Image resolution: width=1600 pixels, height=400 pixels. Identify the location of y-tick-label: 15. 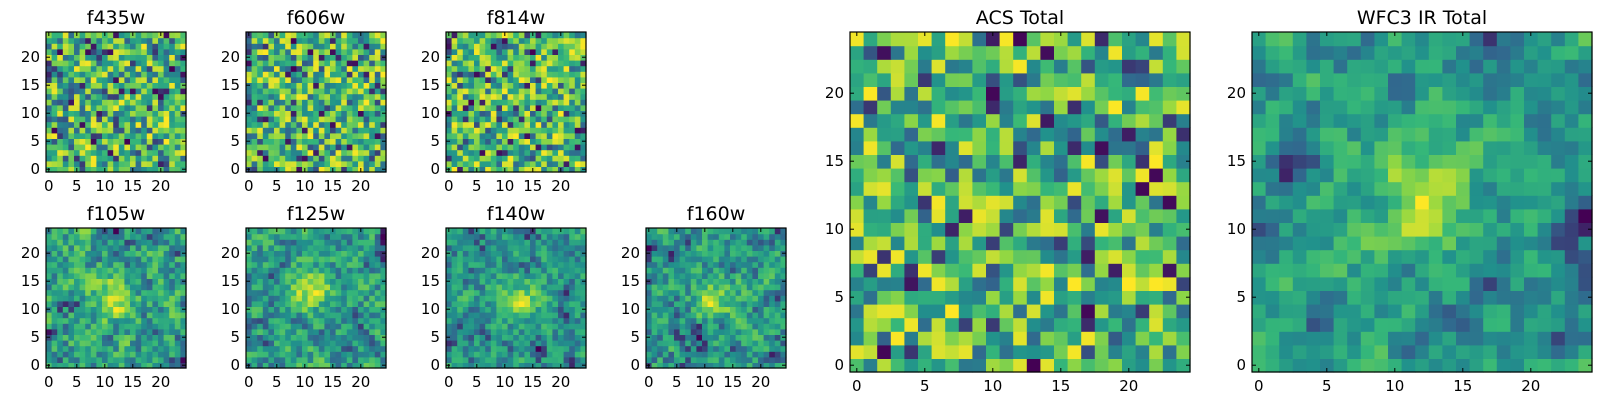
(30, 281).